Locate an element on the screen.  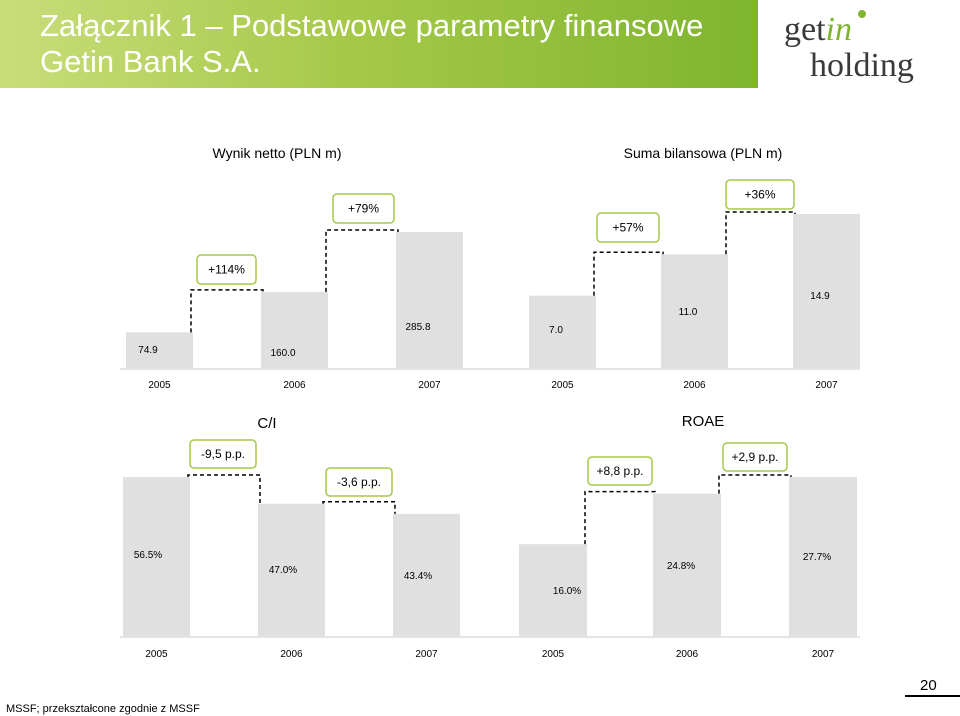
change-label: -9,5 p.p. is located at coordinates (223, 454).